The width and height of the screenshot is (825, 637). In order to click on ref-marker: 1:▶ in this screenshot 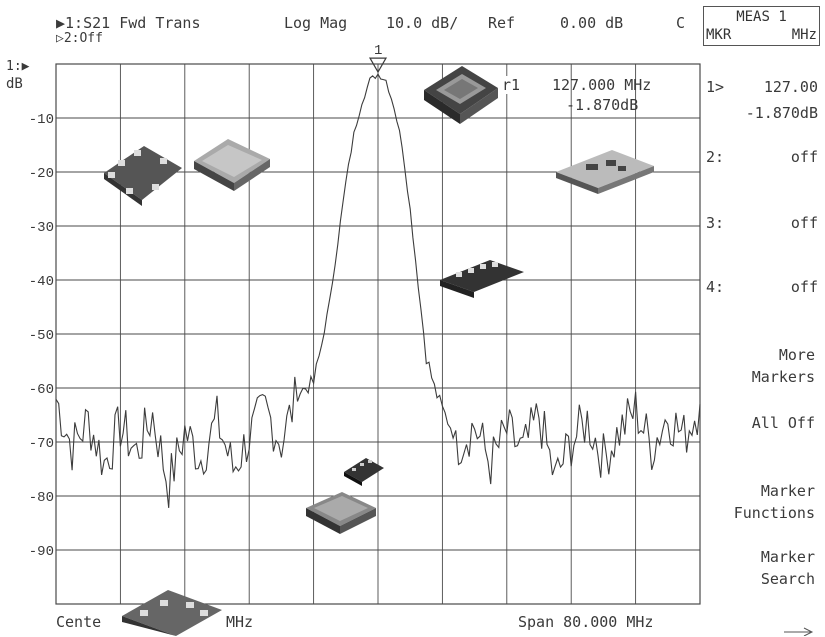, I will do `click(18, 66)`.